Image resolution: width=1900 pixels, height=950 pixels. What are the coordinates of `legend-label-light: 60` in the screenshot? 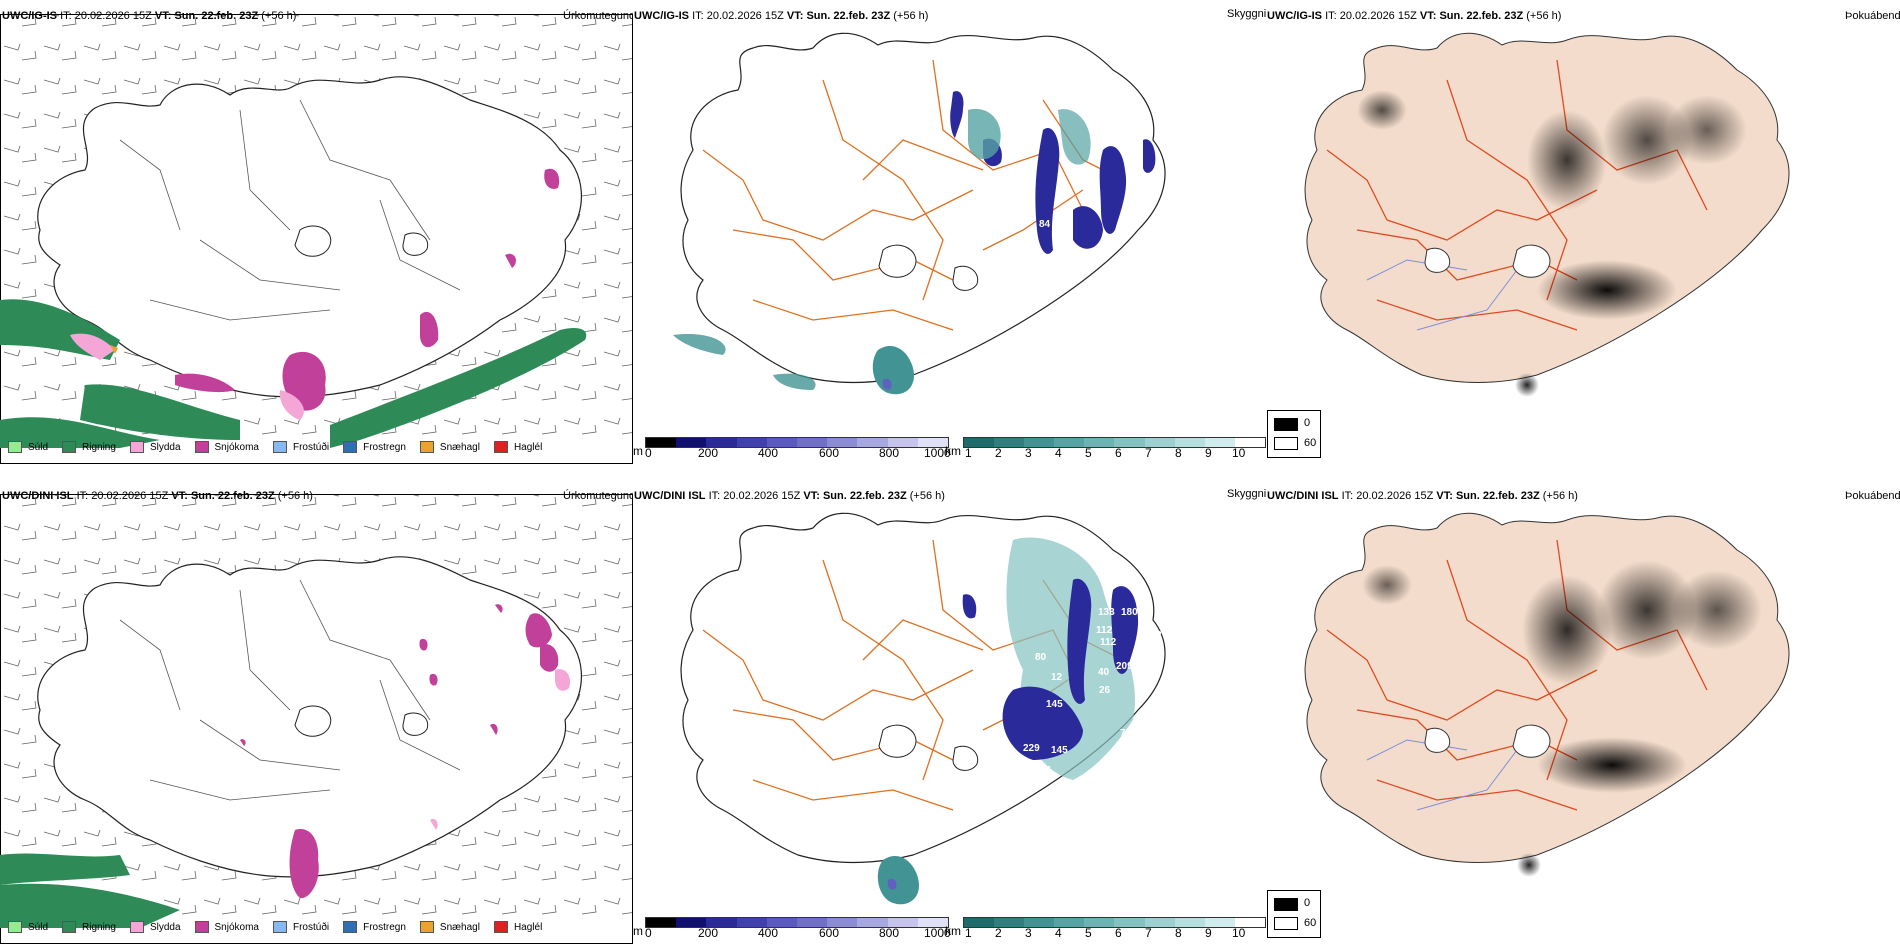 It's located at (1310, 923).